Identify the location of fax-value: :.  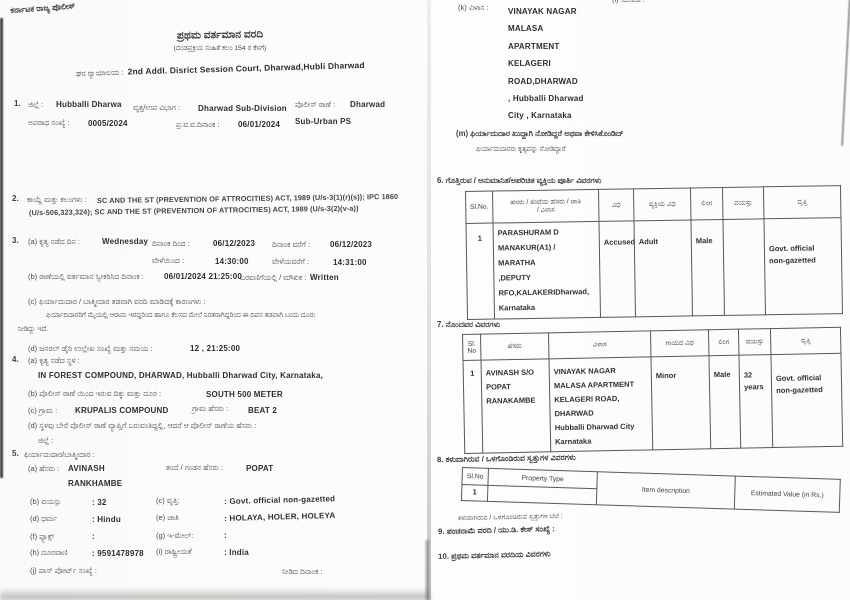
(93, 536).